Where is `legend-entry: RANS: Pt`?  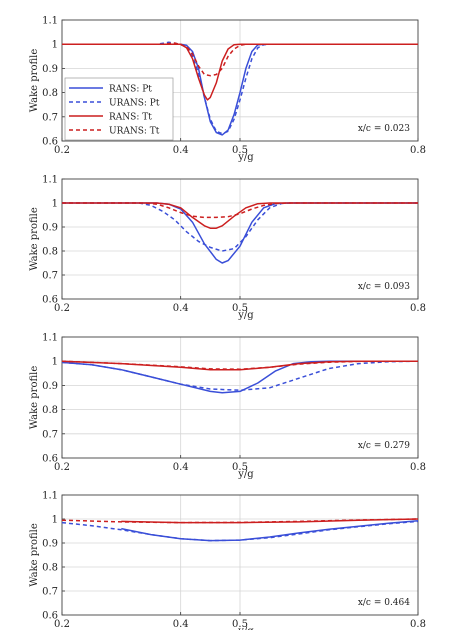
legend-entry: RANS: Pt is located at coordinates (130, 90).